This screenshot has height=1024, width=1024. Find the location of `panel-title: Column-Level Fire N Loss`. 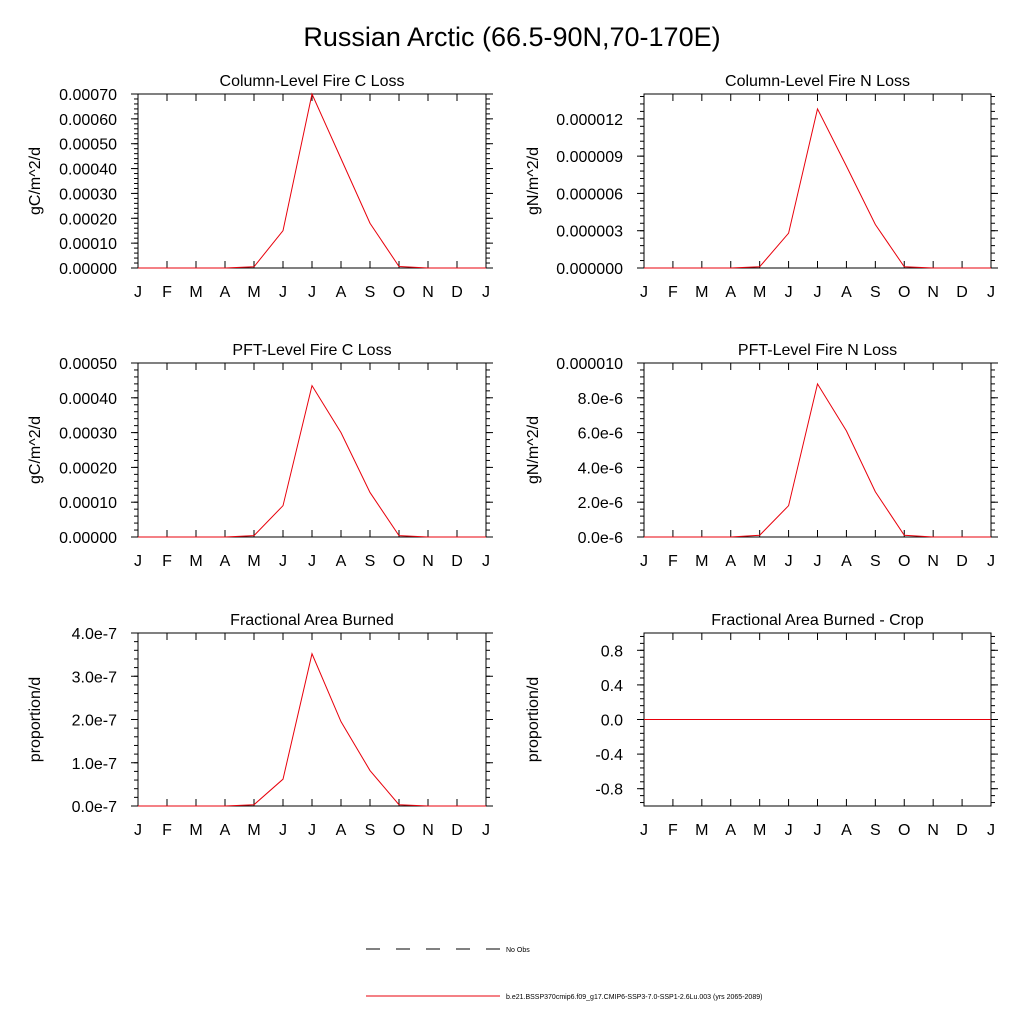

panel-title: Column-Level Fire N Loss is located at coordinates (817, 81).